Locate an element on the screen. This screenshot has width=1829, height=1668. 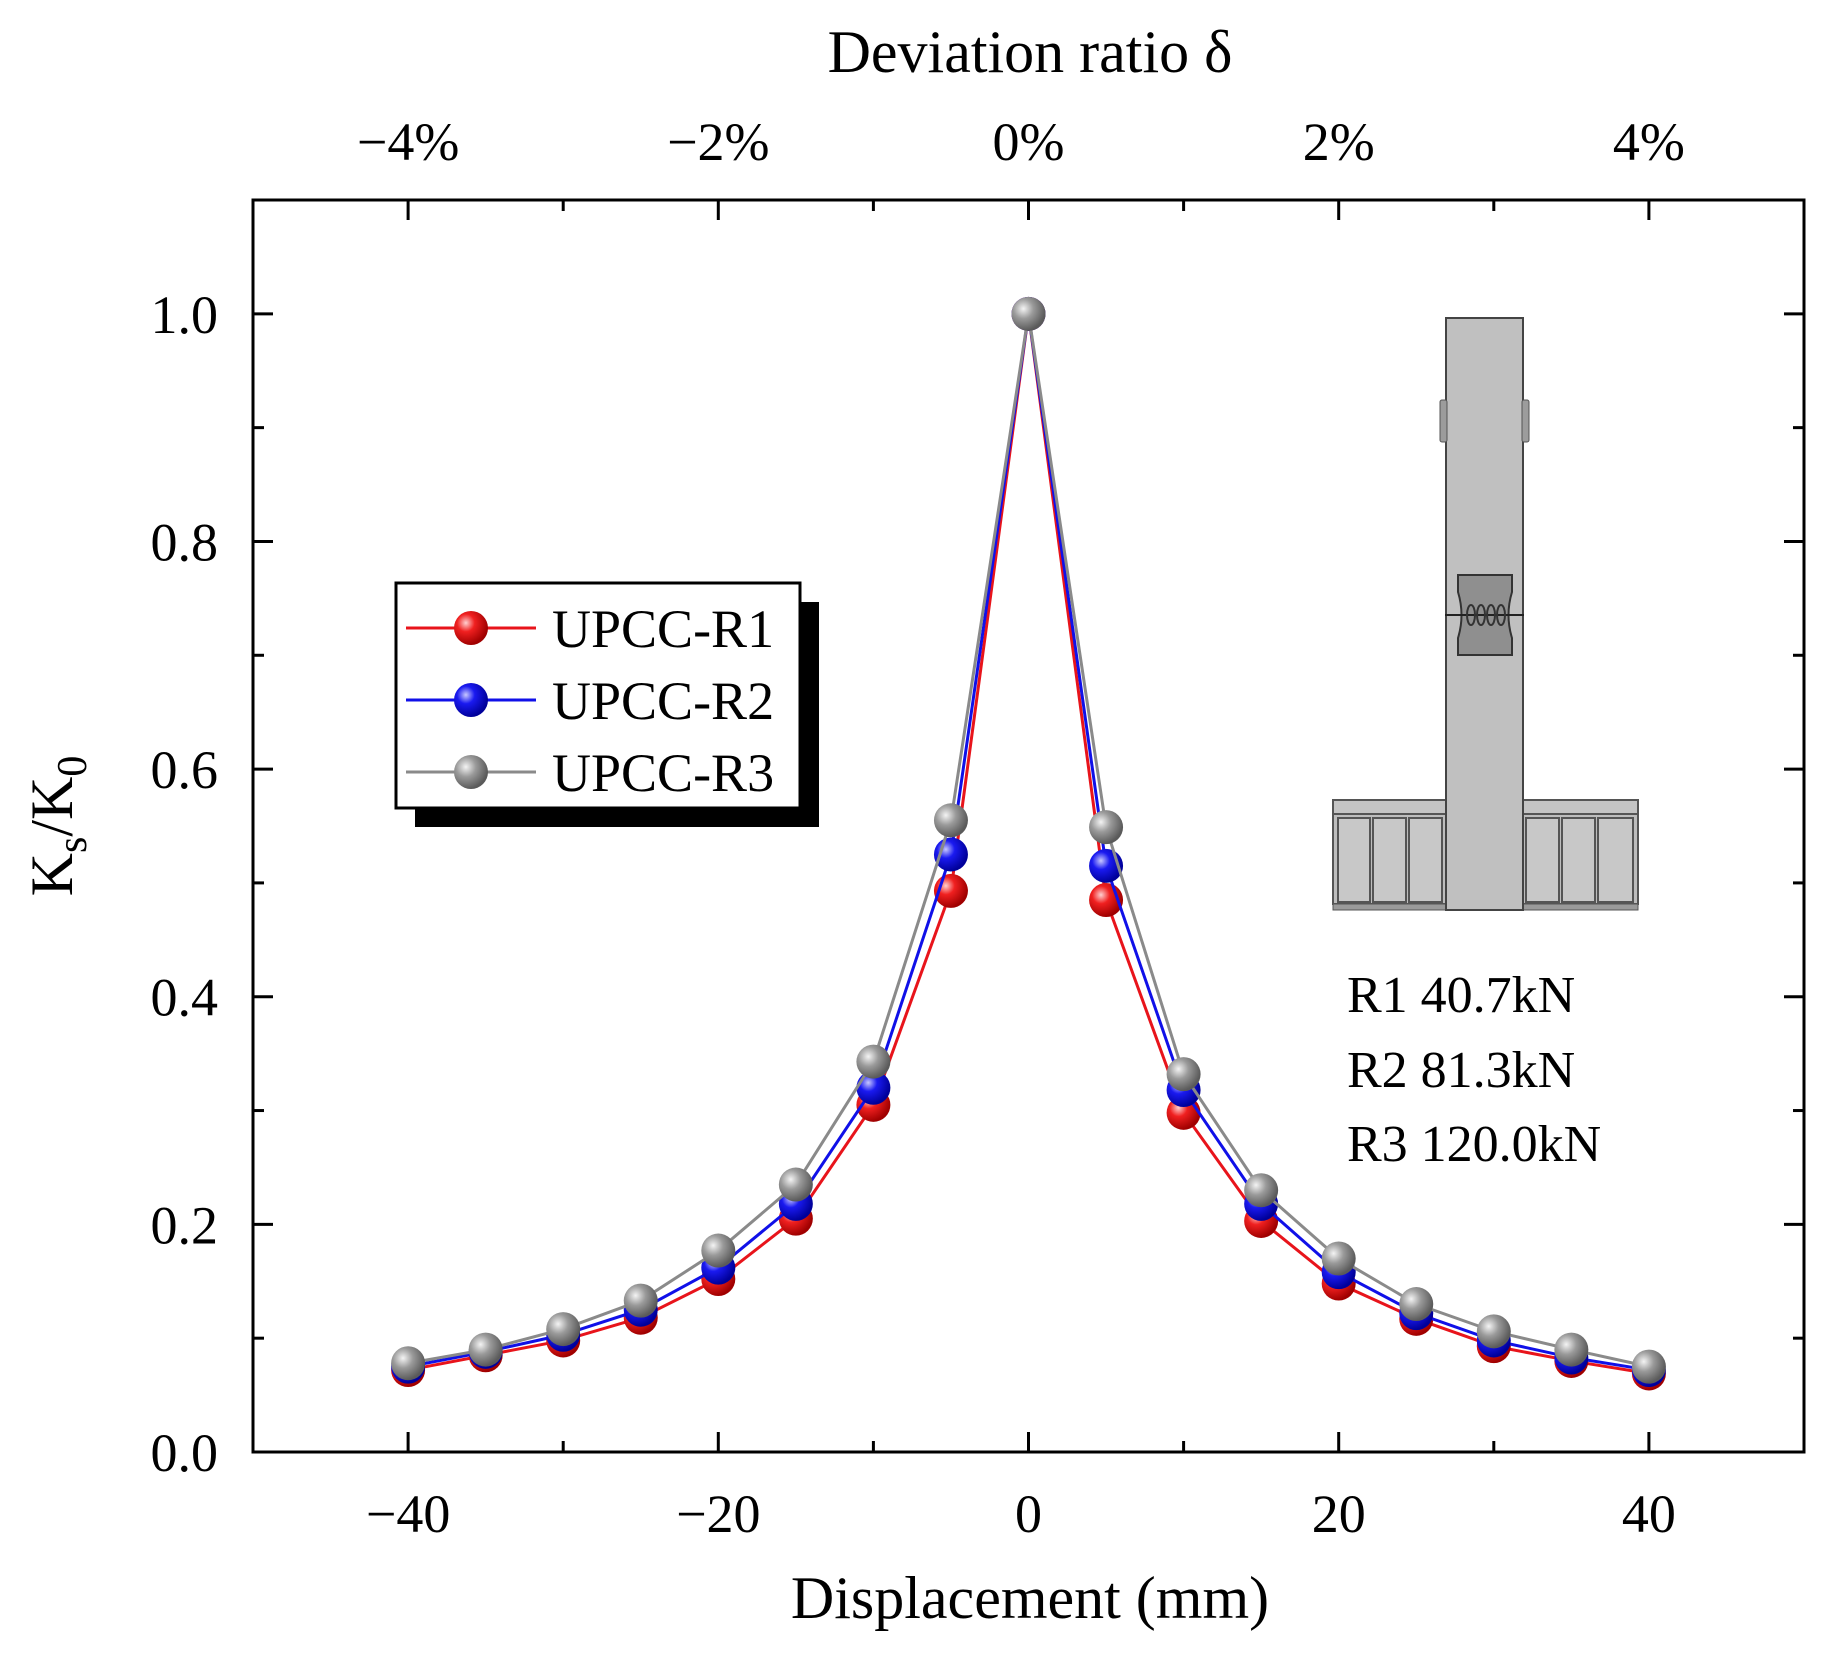
legend-label: UPCC-R2 is located at coordinates (663, 701).